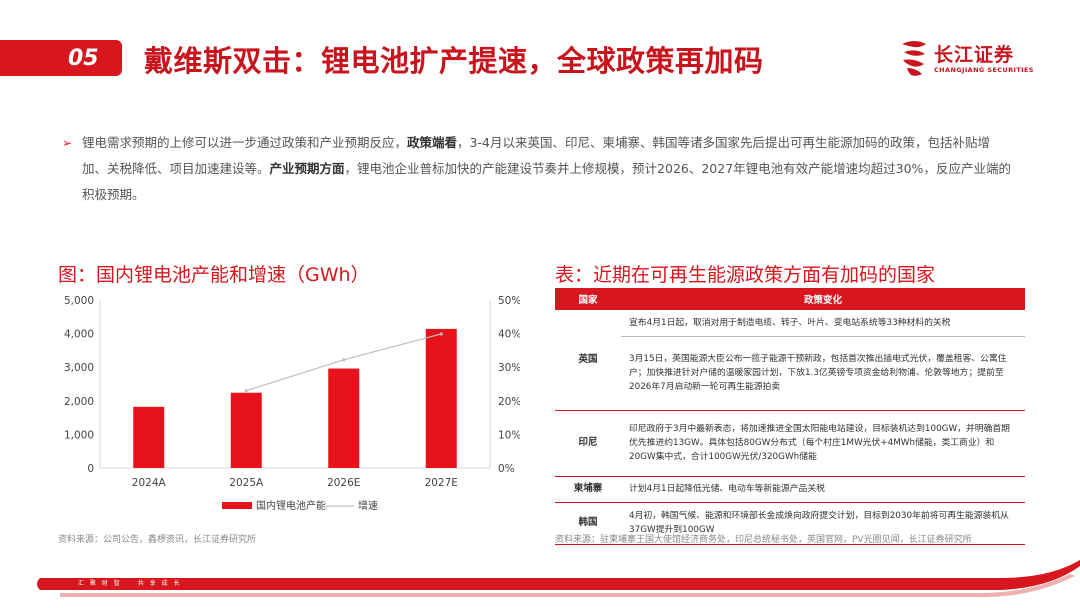 This screenshot has height=608, width=1080. I want to click on logo-text-en: CHANGJIANG SECURITIES, so click(984, 70).